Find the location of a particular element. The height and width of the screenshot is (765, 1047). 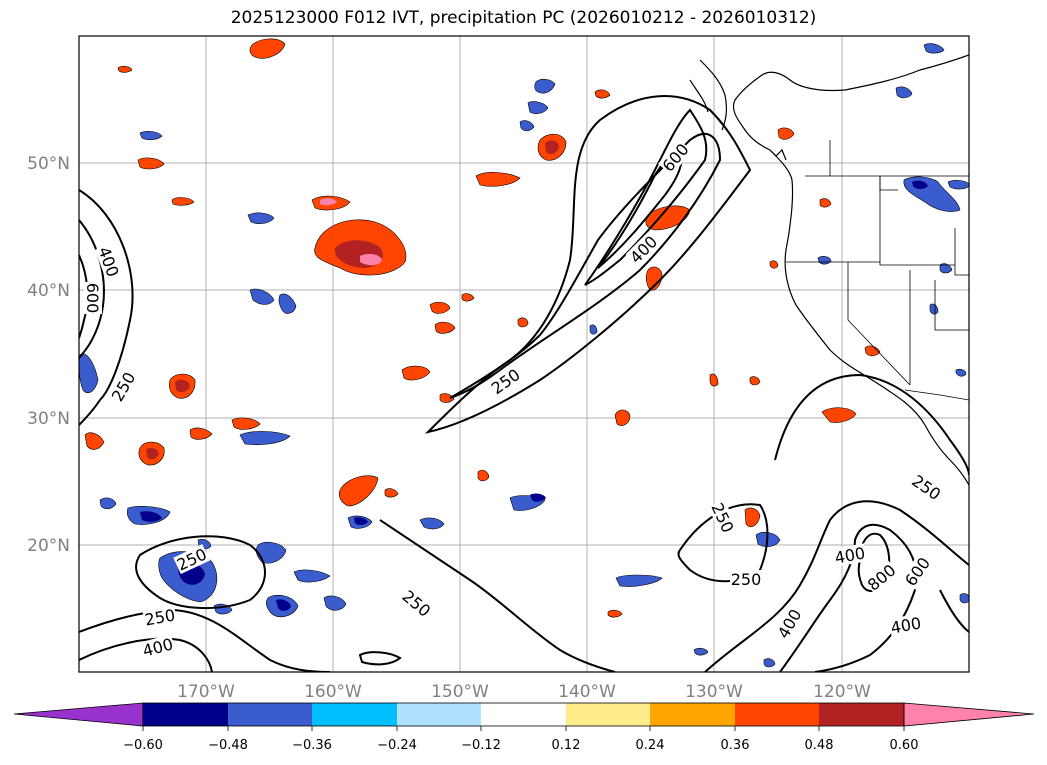

lon-label: 160°W is located at coordinates (333, 692).